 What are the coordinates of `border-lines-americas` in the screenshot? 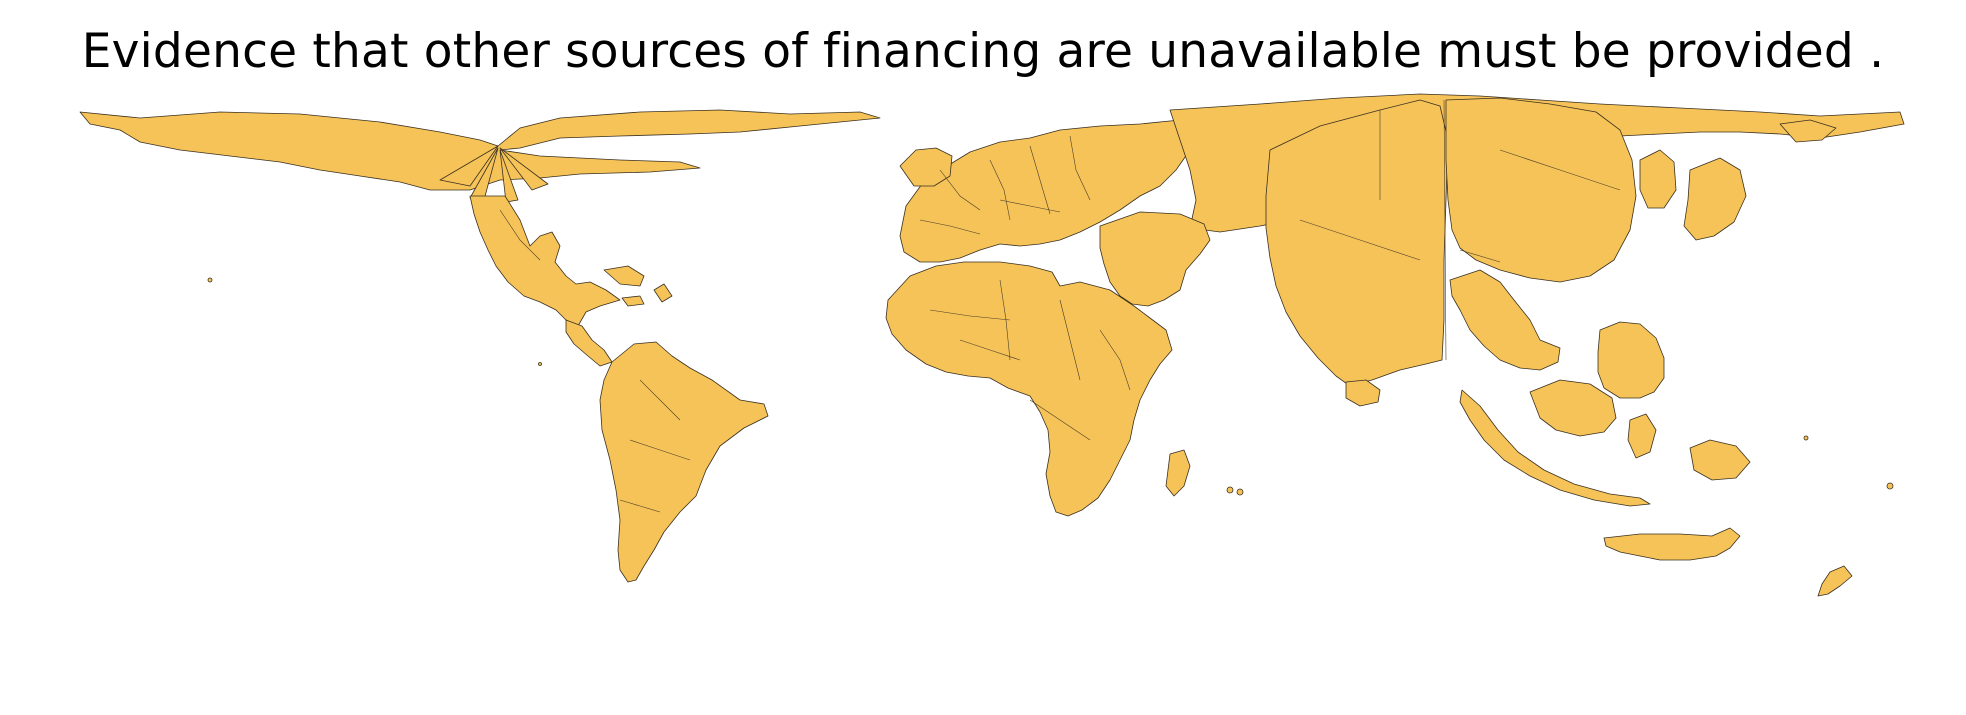 It's located at (595, 361).